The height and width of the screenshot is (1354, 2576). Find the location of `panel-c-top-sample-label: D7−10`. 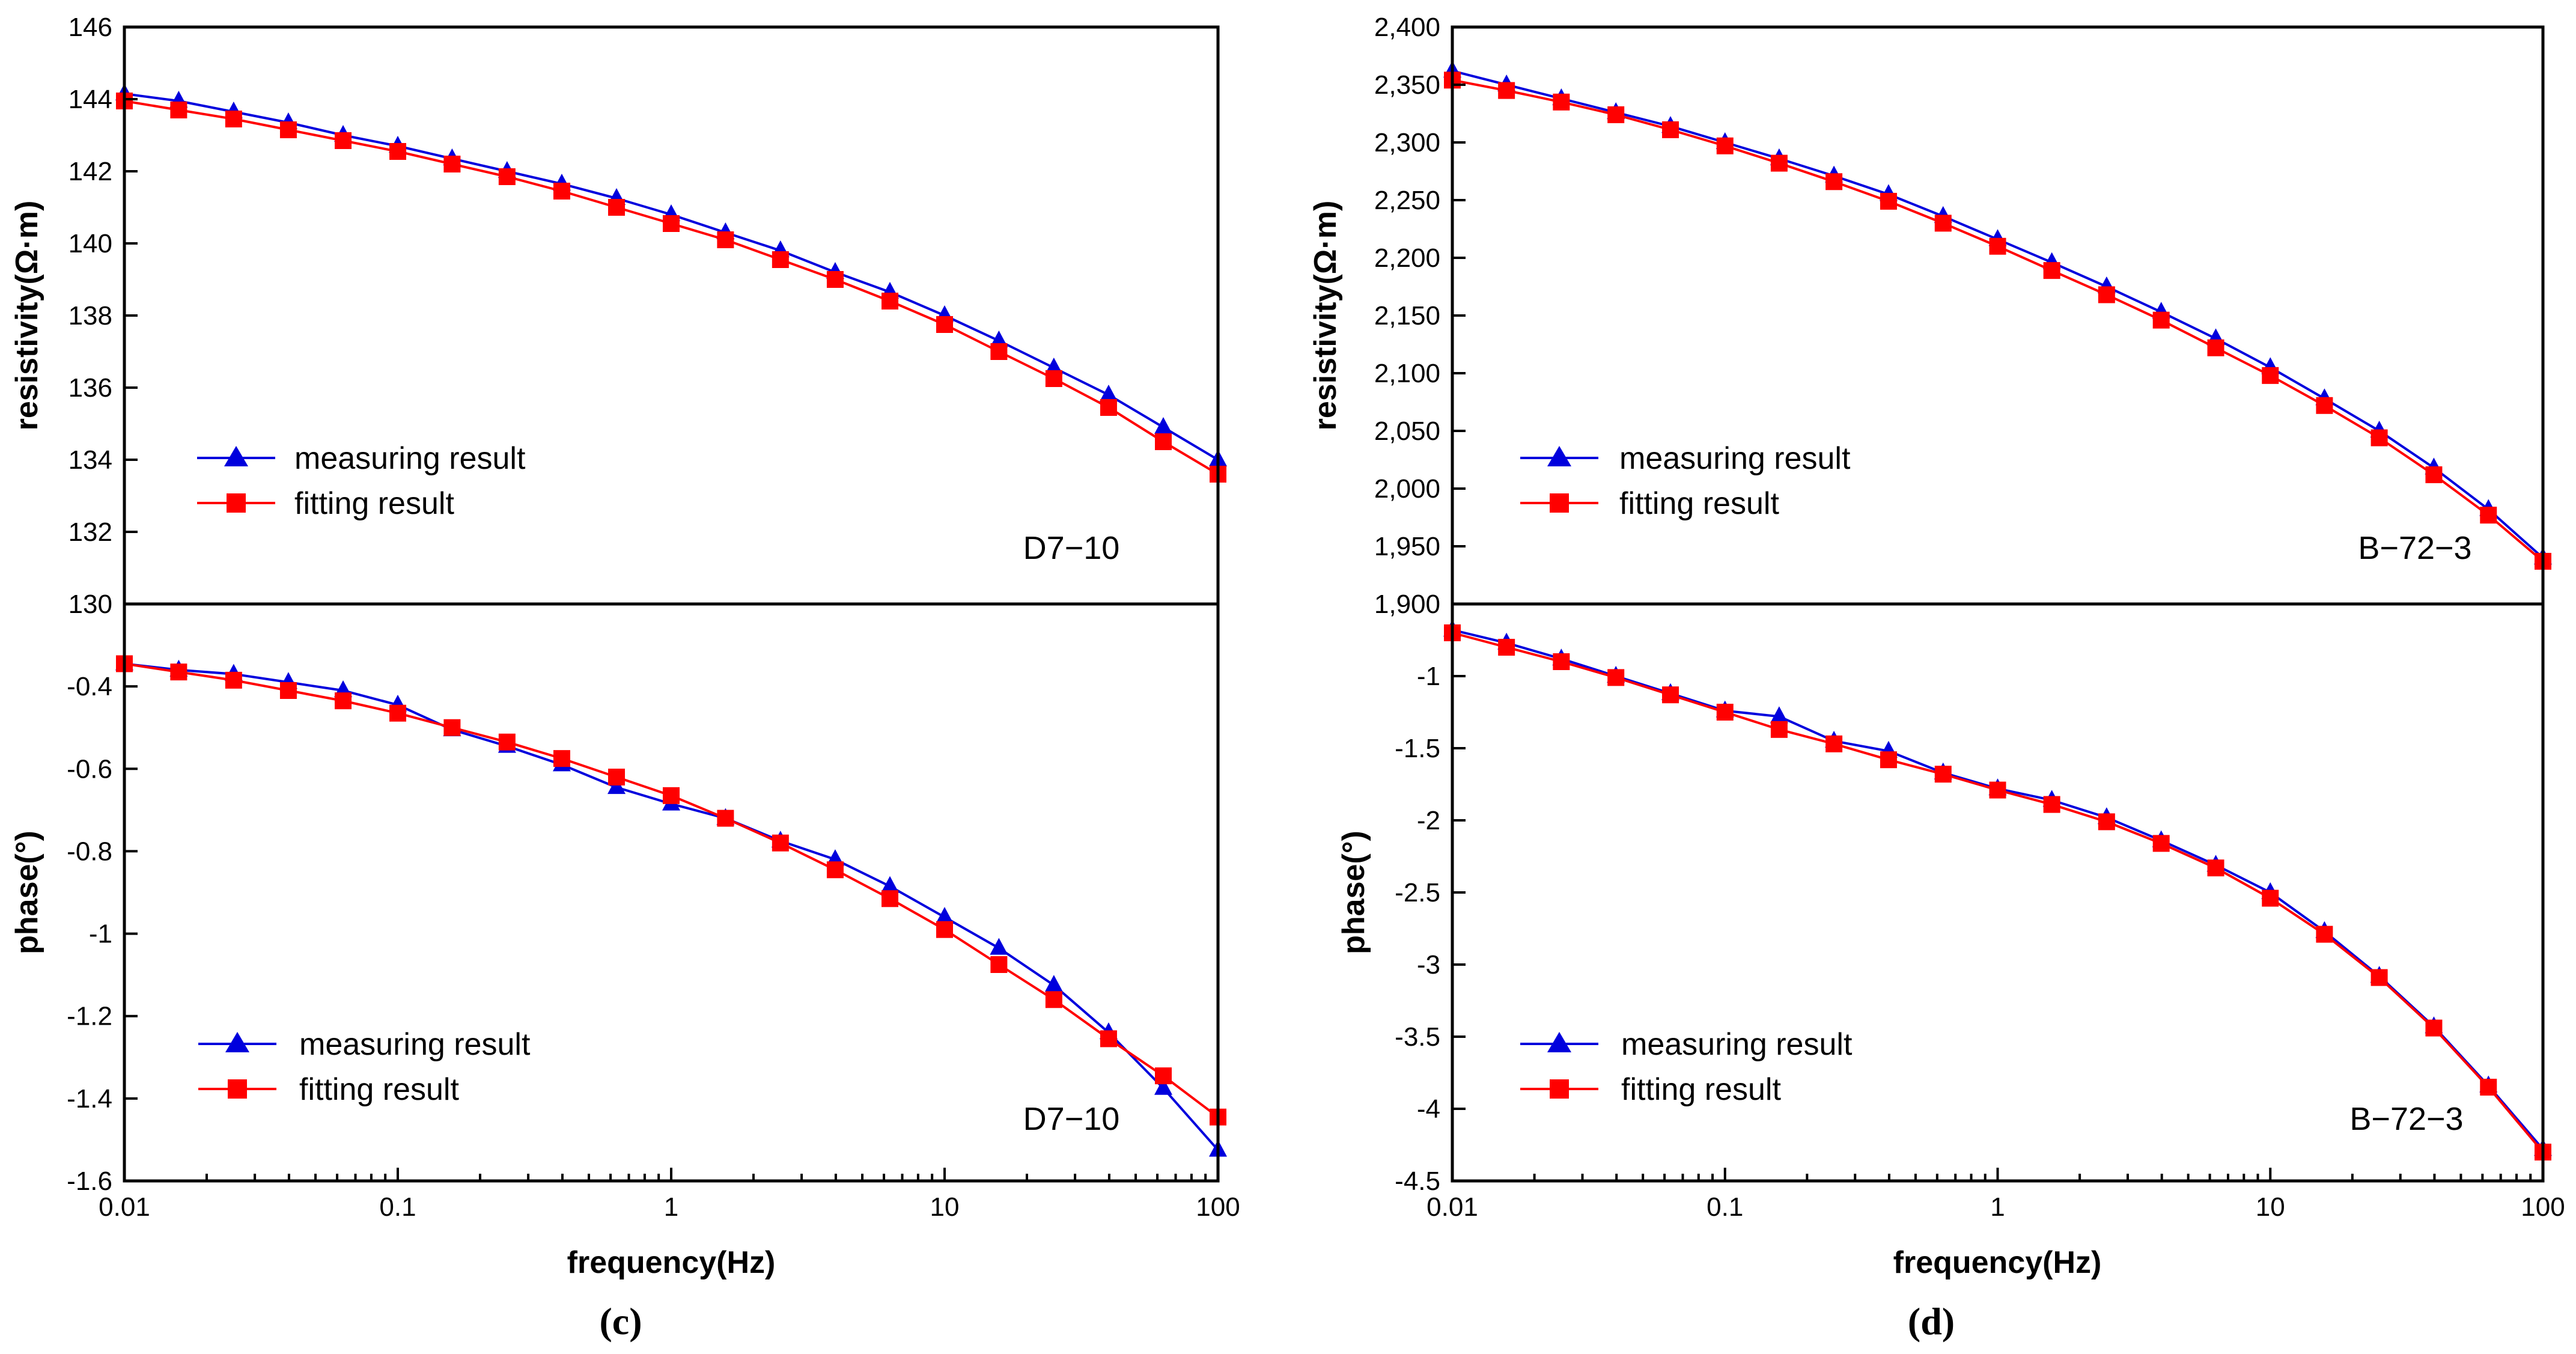

panel-c-top-sample-label: D7−10 is located at coordinates (1071, 548).